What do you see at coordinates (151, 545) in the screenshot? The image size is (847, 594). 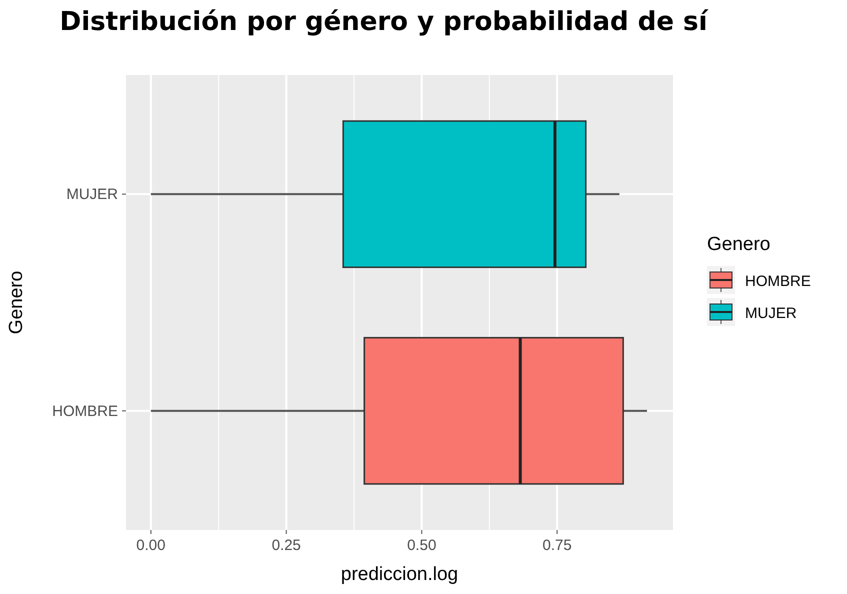 I see `x-tick-label: 0.00` at bounding box center [151, 545].